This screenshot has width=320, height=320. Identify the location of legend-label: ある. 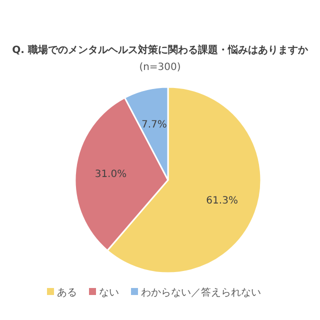
(67, 293).